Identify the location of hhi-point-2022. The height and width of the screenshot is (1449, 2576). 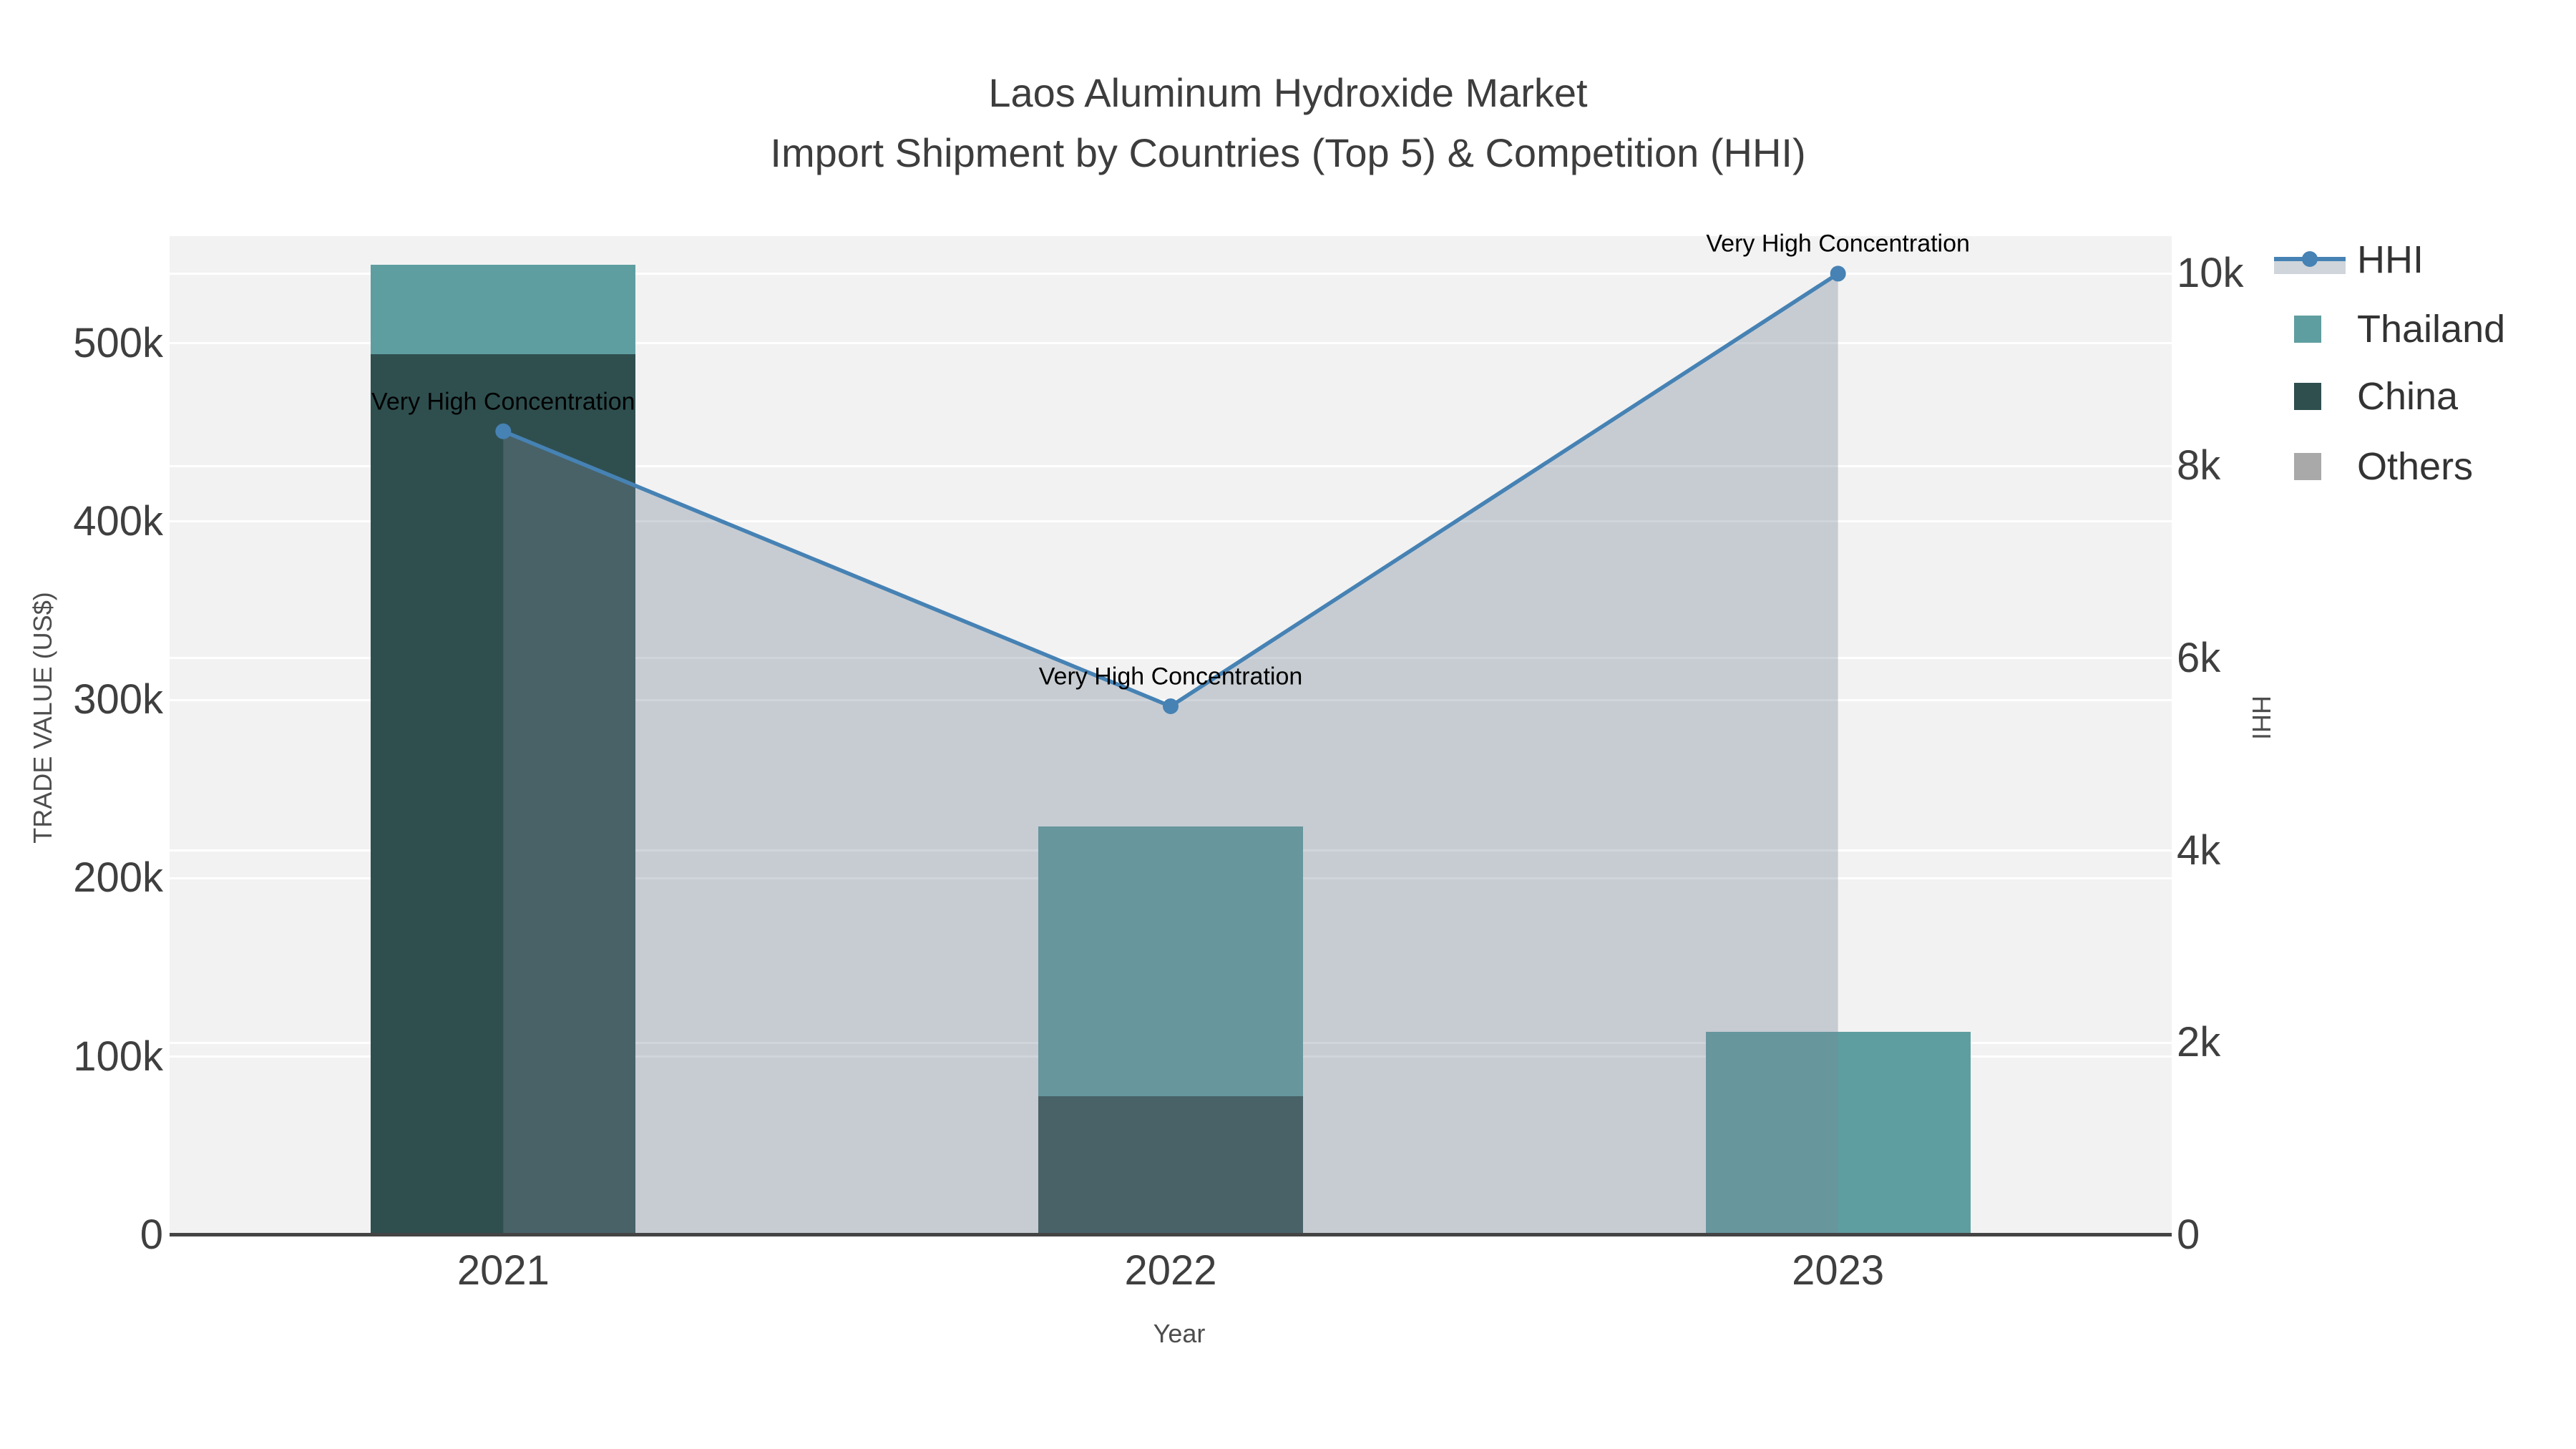
(1171, 706).